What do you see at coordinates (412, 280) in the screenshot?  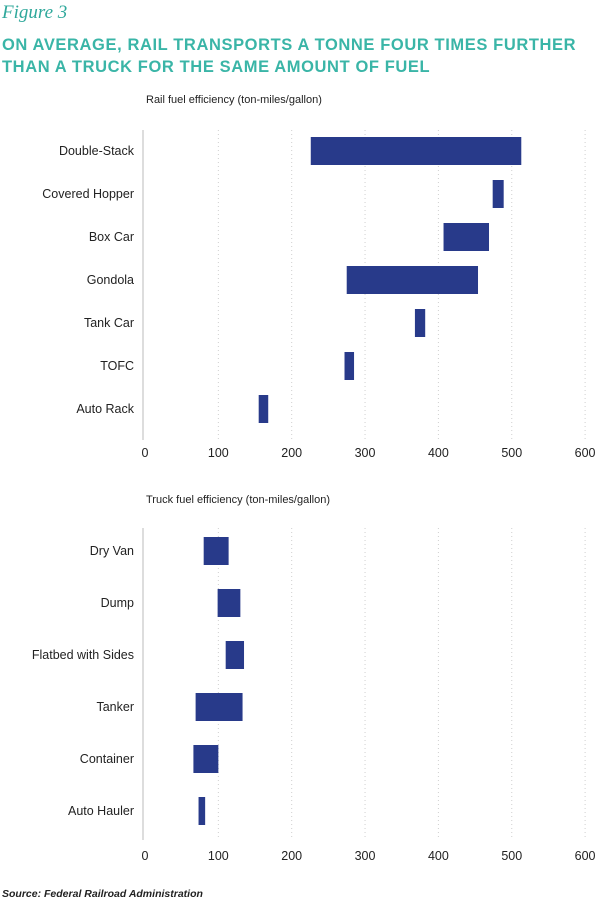 I see `rail-bar-gondola` at bounding box center [412, 280].